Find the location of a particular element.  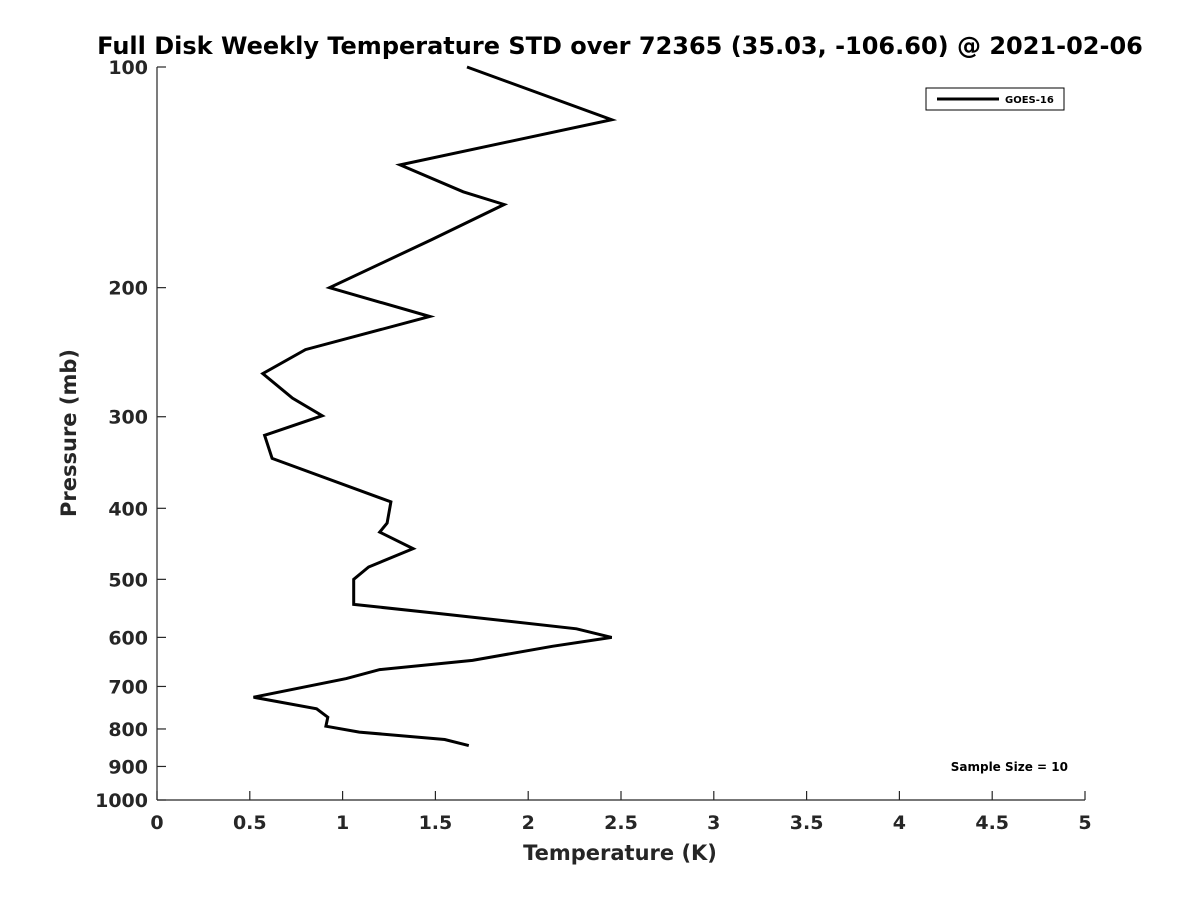

x-tick-label: 3.5 is located at coordinates (807, 823).